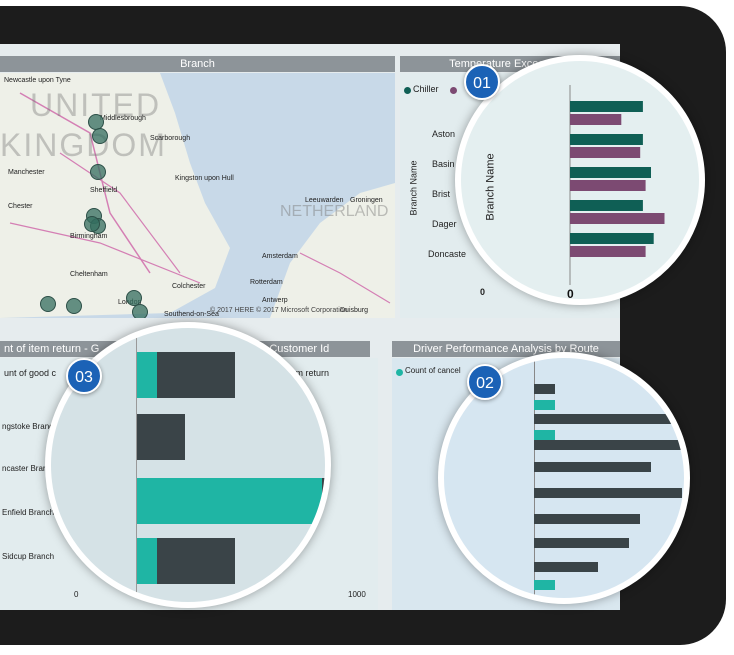  What do you see at coordinates (443, 164) in the screenshot?
I see `temp-bg-cat-2: Basin` at bounding box center [443, 164].